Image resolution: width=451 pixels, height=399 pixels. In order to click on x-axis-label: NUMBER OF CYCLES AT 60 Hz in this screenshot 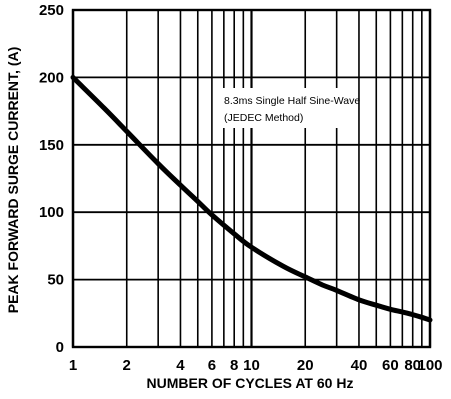, I will do `click(250, 383)`.